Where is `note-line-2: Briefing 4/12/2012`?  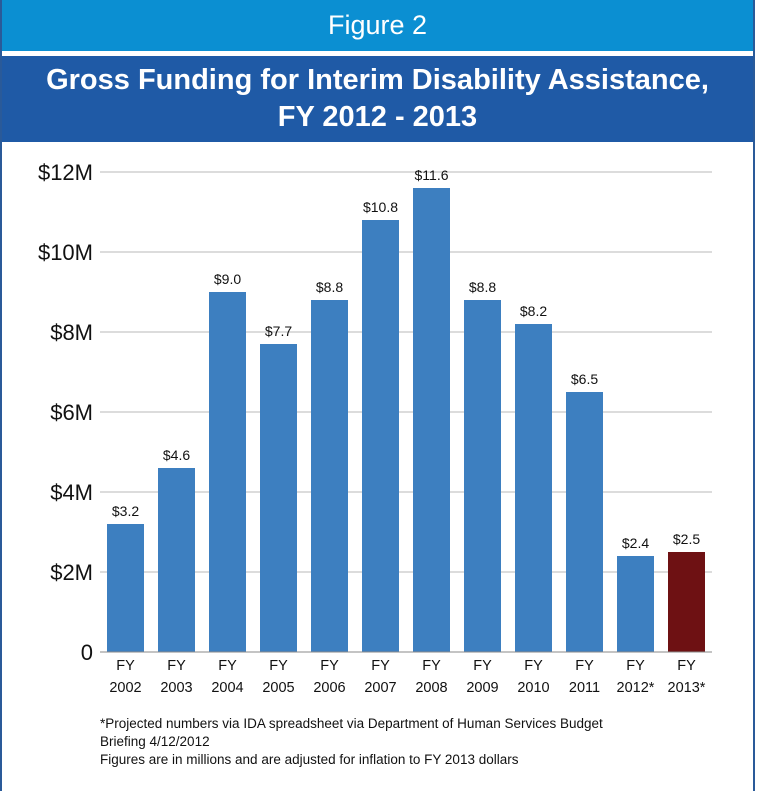 note-line-2: Briefing 4/12/2012 is located at coordinates (155, 741).